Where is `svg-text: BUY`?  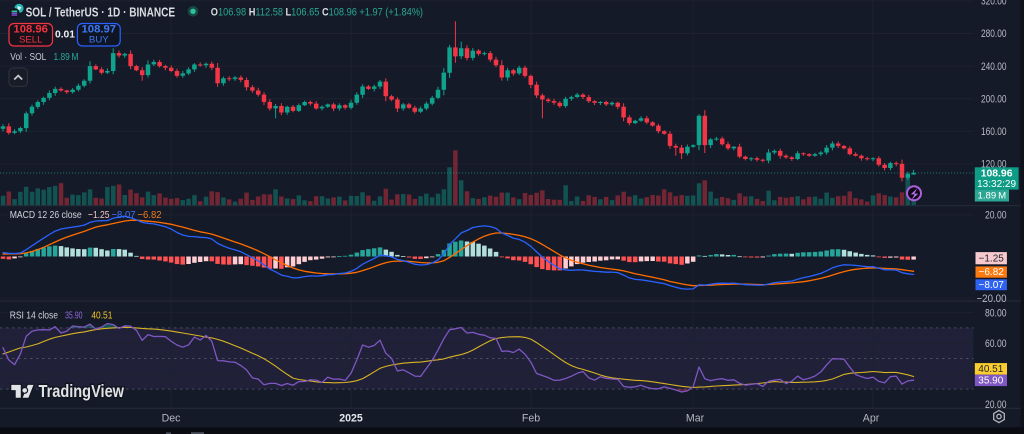
svg-text: BUY is located at coordinates (99, 40).